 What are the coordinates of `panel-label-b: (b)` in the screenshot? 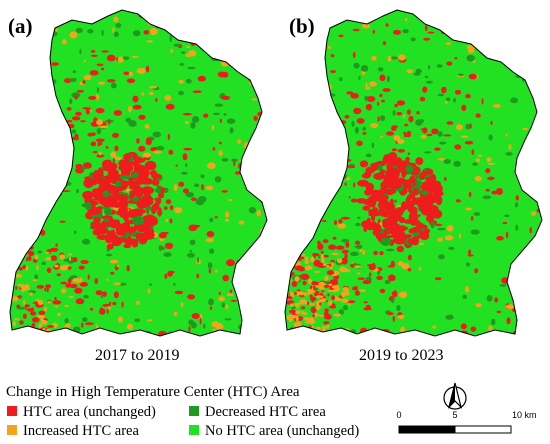 It's located at (302, 26).